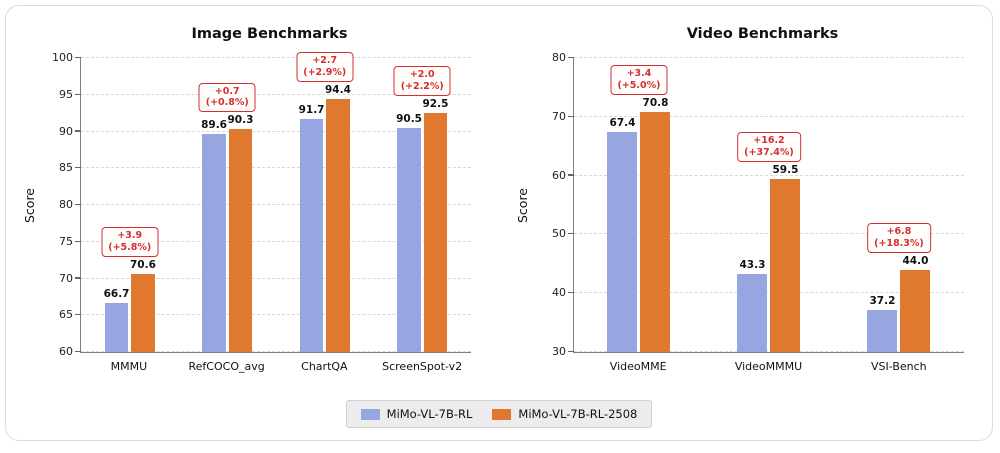  I want to click on x-tick-label: VideoMME, so click(638, 366).